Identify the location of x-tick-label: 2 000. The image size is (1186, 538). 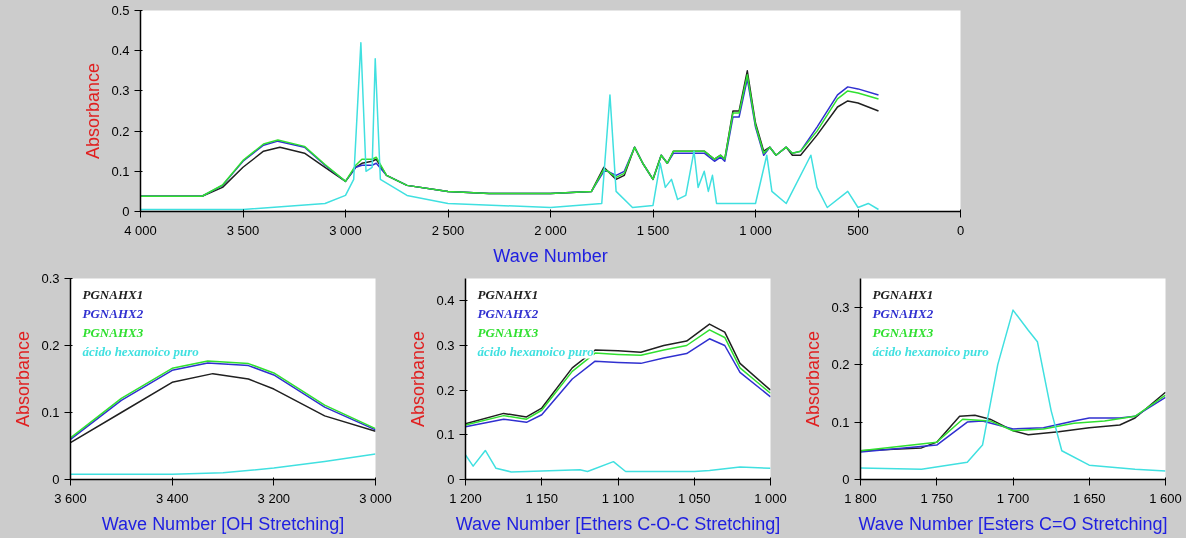
(550, 230).